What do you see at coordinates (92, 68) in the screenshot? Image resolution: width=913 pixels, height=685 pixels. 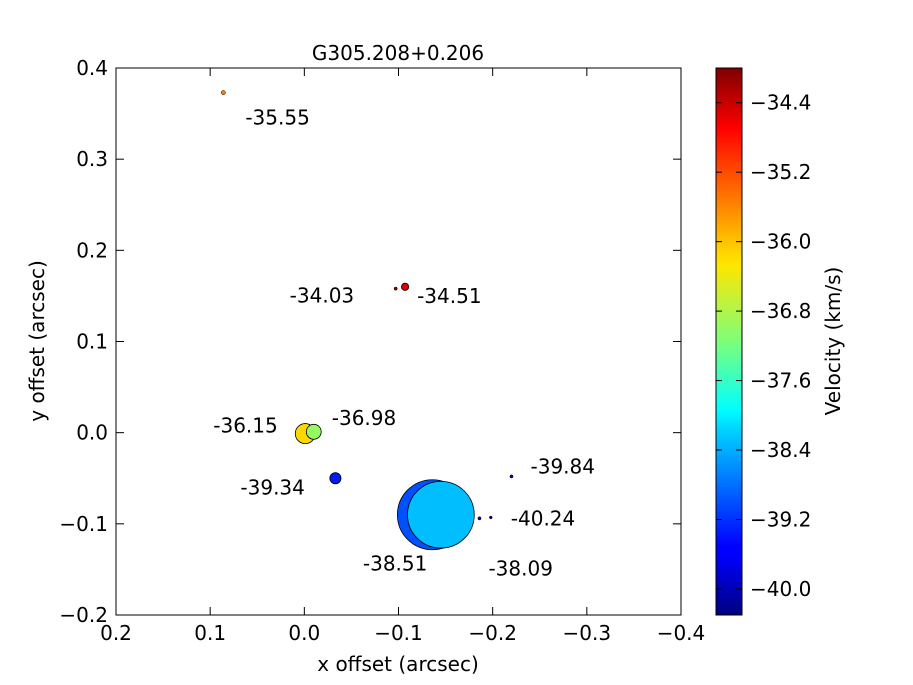 I see `y-tick-label: 0.4` at bounding box center [92, 68].